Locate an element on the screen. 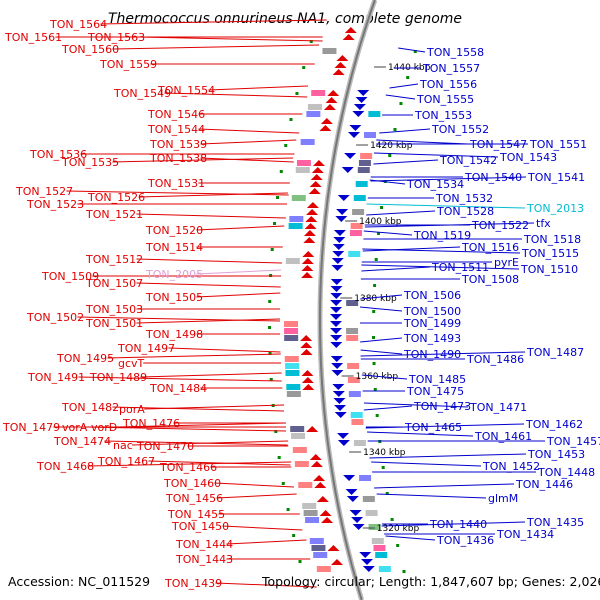 Image resolution: width=600 pixels, height=600 pixels. gene-label-right: glmM is located at coordinates (503, 498).